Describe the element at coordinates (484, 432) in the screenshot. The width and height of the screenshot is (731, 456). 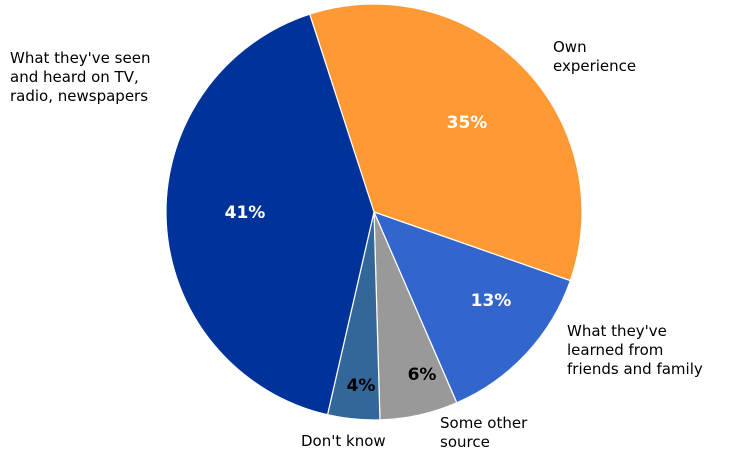
I see `slice-category-label: Some other source` at that location.